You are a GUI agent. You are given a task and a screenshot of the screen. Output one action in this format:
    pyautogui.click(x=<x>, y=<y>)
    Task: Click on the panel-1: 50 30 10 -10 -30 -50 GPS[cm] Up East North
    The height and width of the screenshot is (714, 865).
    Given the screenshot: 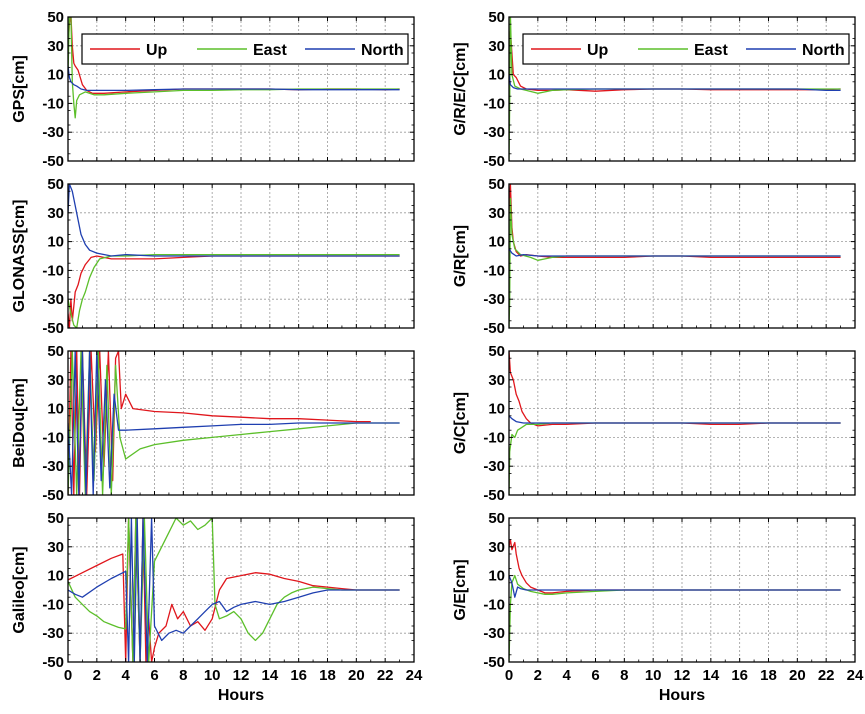 What is the action you would take?
    pyautogui.click(x=213, y=89)
    